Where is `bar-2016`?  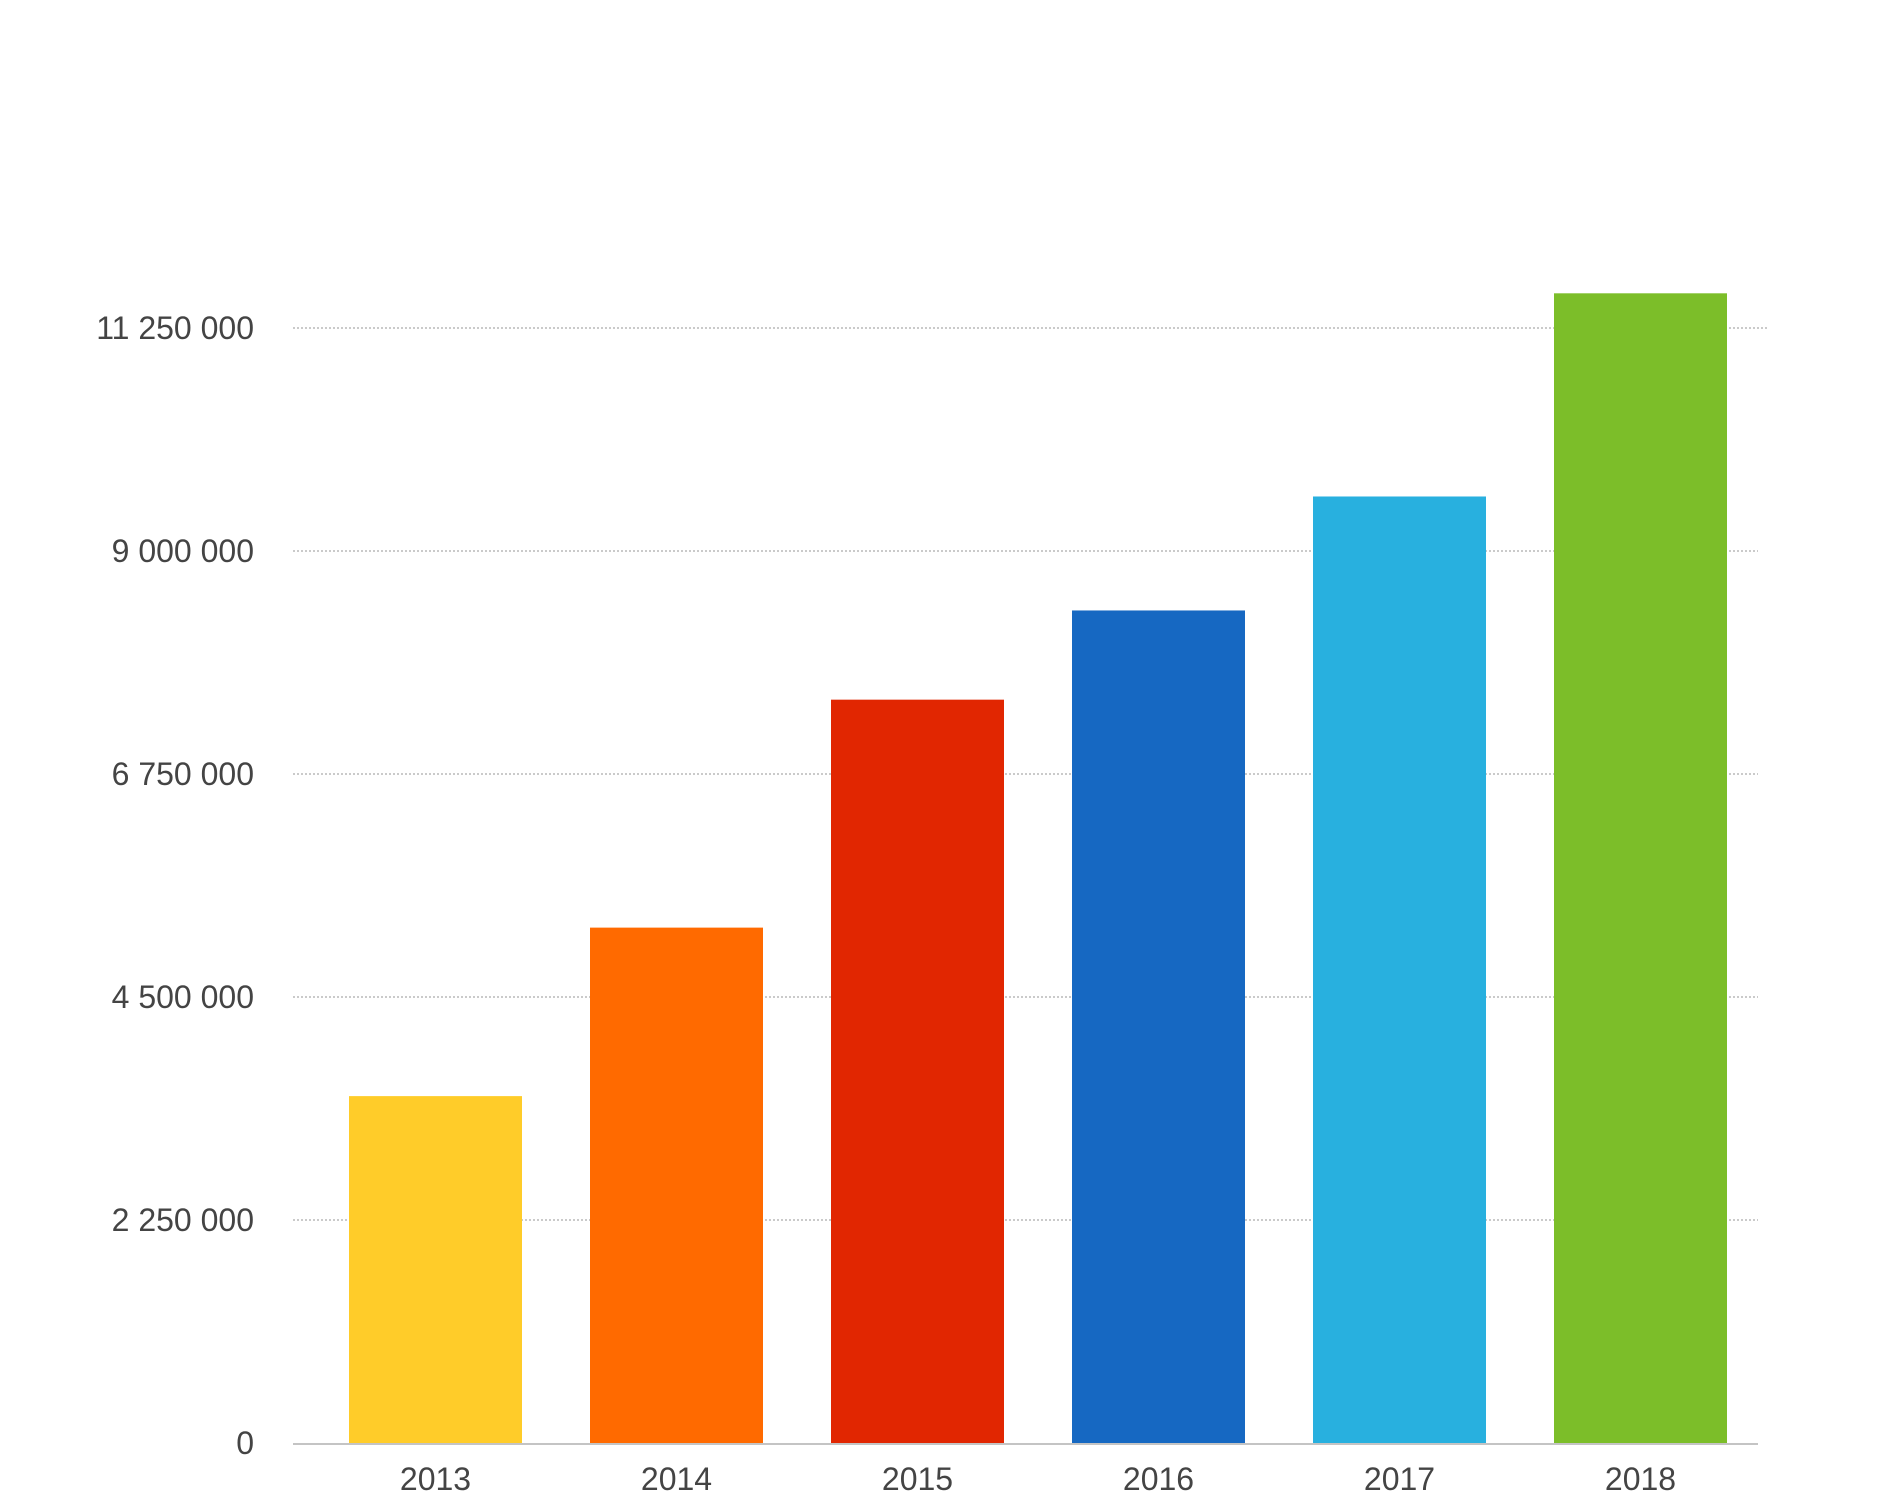 bar-2016 is located at coordinates (1158, 1026).